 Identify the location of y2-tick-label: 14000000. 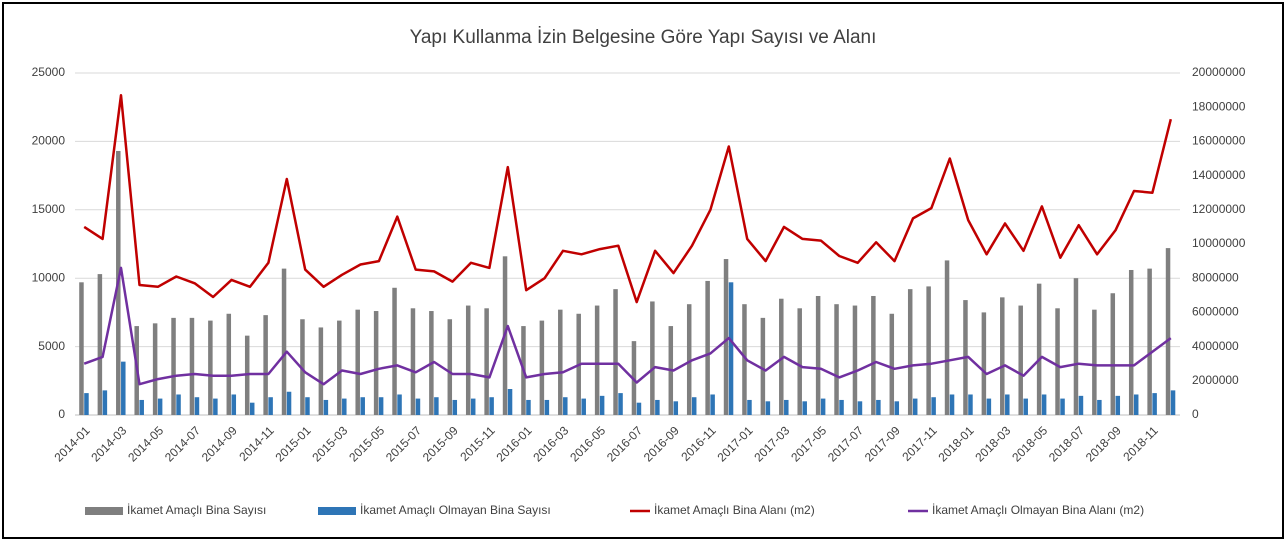
(1219, 175).